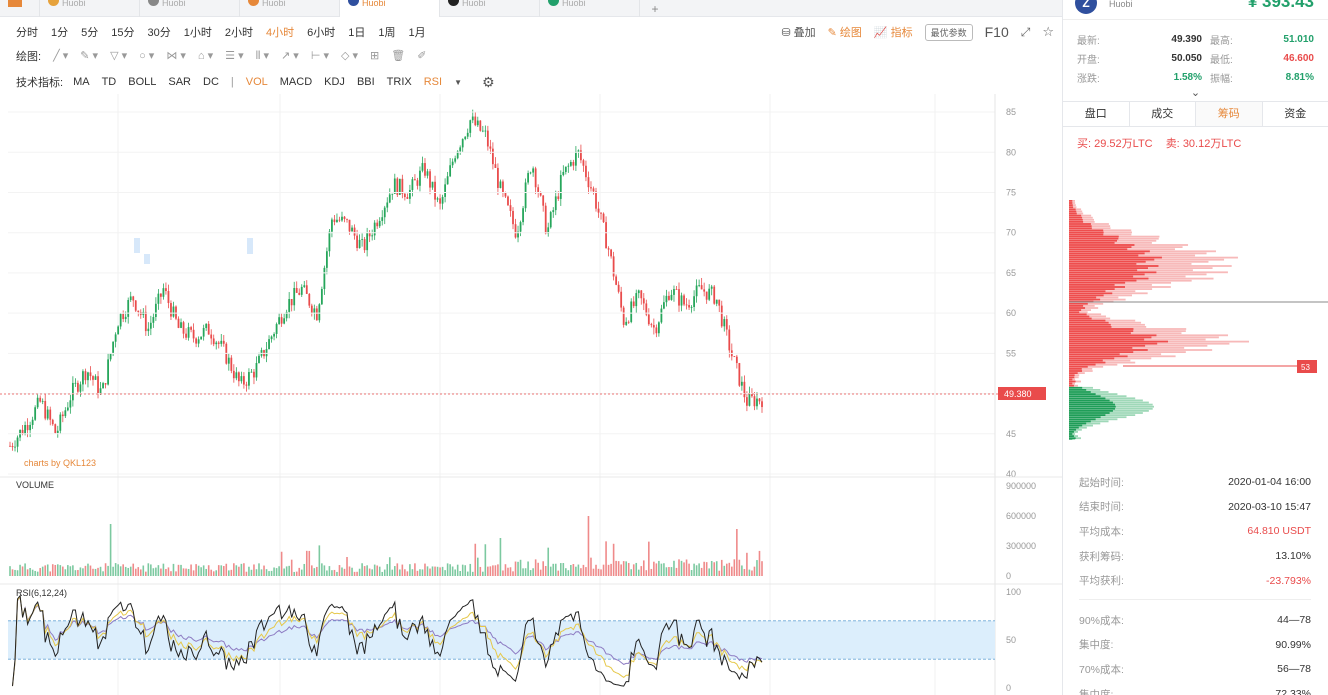  Describe the element at coordinates (996, 32) in the screenshot. I see `f10-button: F10` at that location.